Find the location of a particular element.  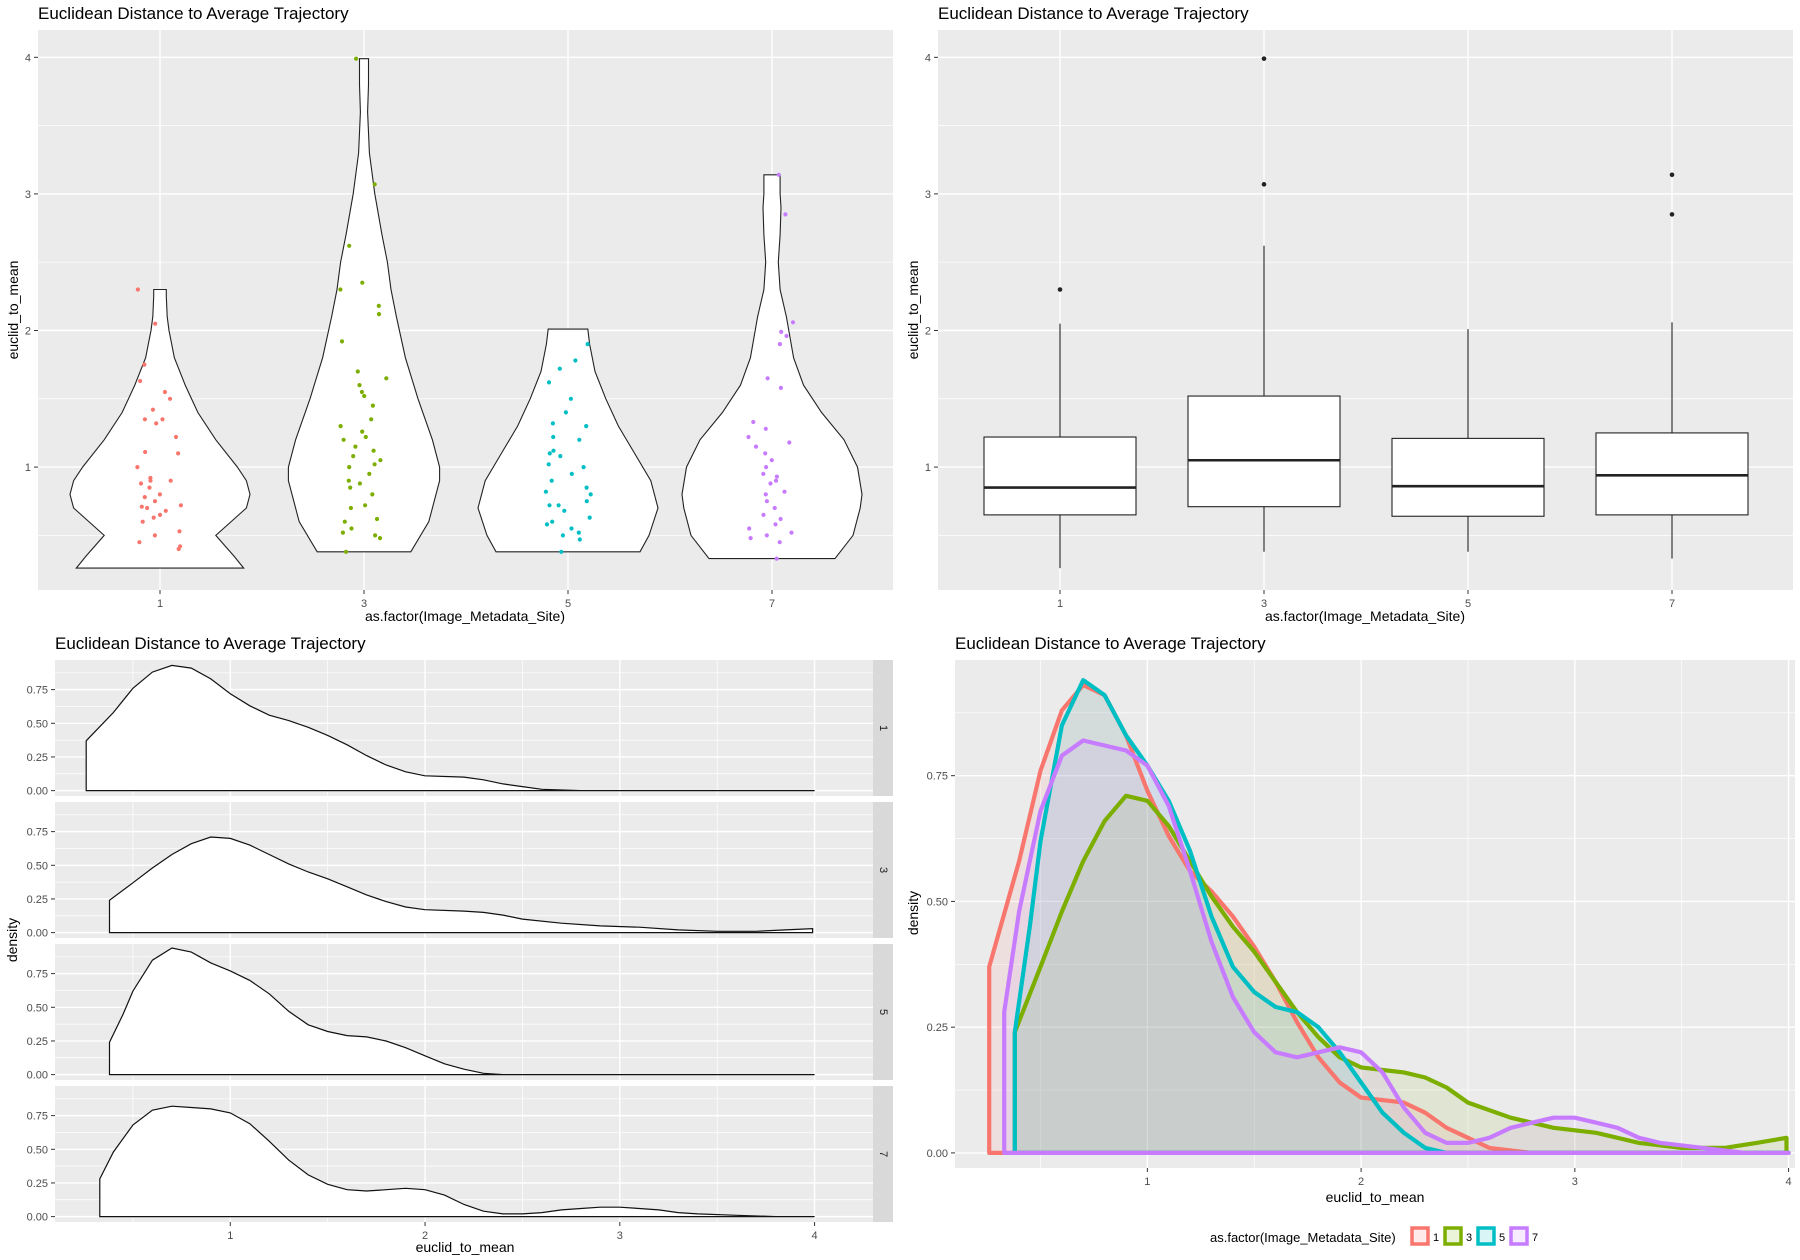

x-tick-label: 1 is located at coordinates (1060, 604).